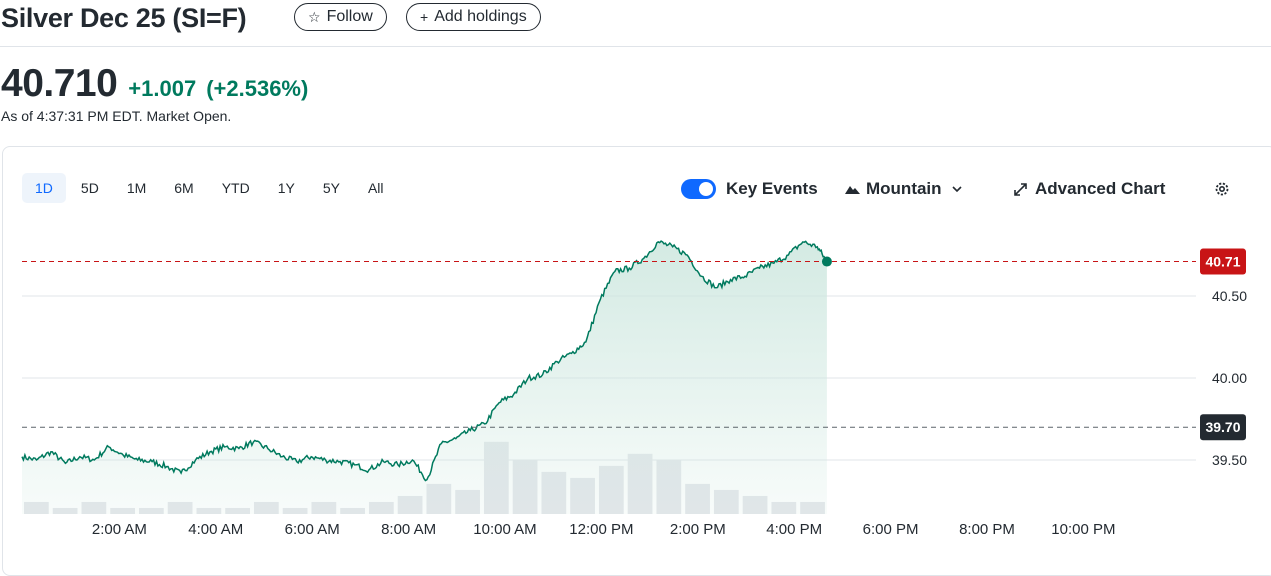  What do you see at coordinates (235, 188) in the screenshot?
I see `range-ytd: YTD` at bounding box center [235, 188].